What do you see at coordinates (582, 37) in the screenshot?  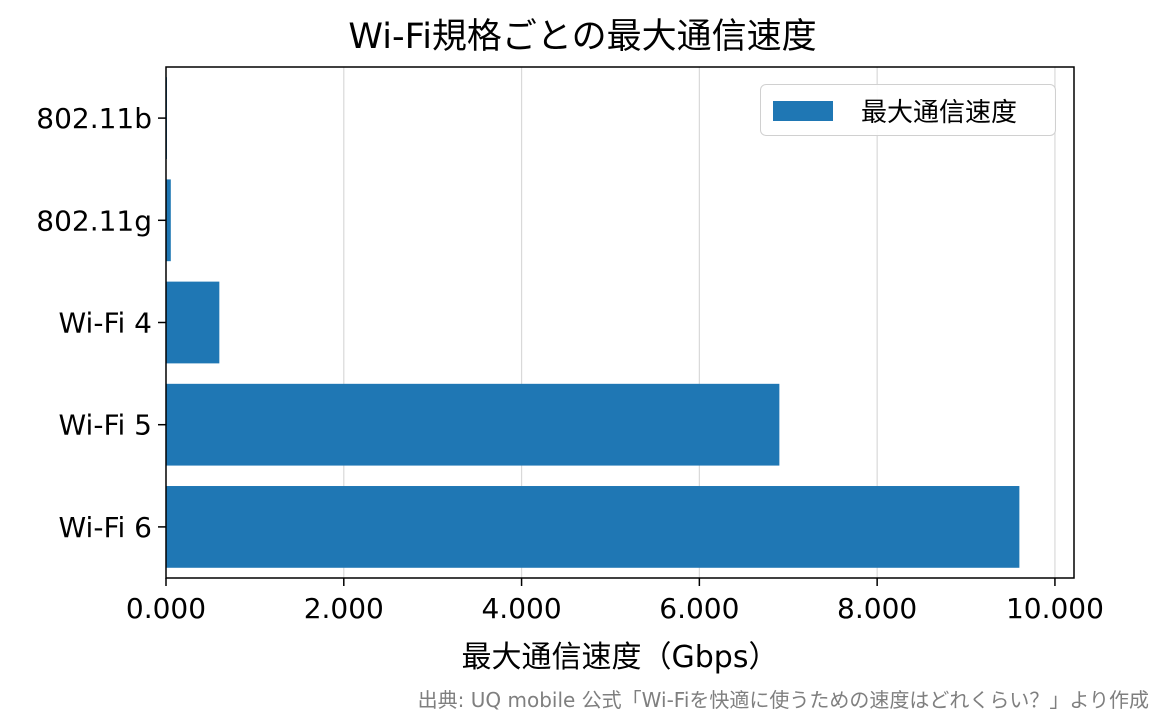 I see `chart-title: Wi-Fi規格ごとの最大通信速度` at bounding box center [582, 37].